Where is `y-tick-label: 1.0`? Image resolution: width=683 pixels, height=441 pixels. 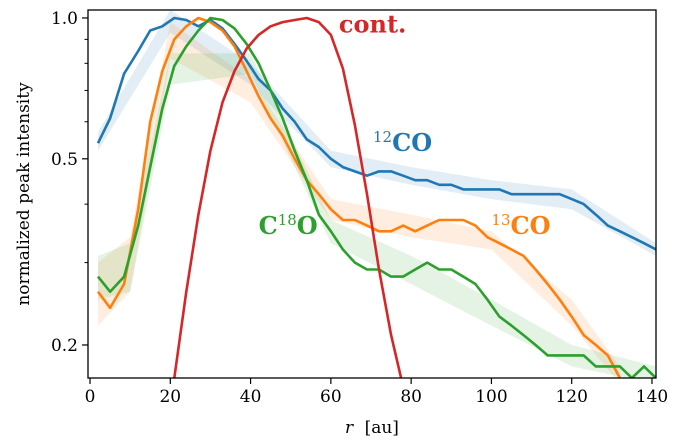
y-tick-label: 1.0 is located at coordinates (64, 19).